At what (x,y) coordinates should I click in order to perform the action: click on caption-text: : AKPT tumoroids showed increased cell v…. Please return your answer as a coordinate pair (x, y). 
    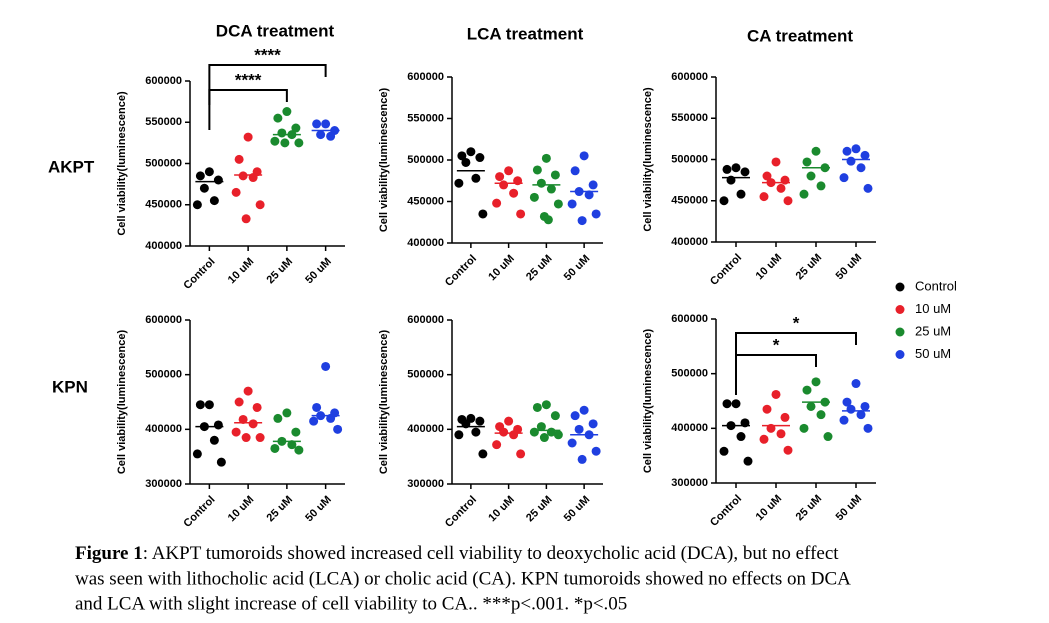
    Looking at the image, I should click on (491, 553).